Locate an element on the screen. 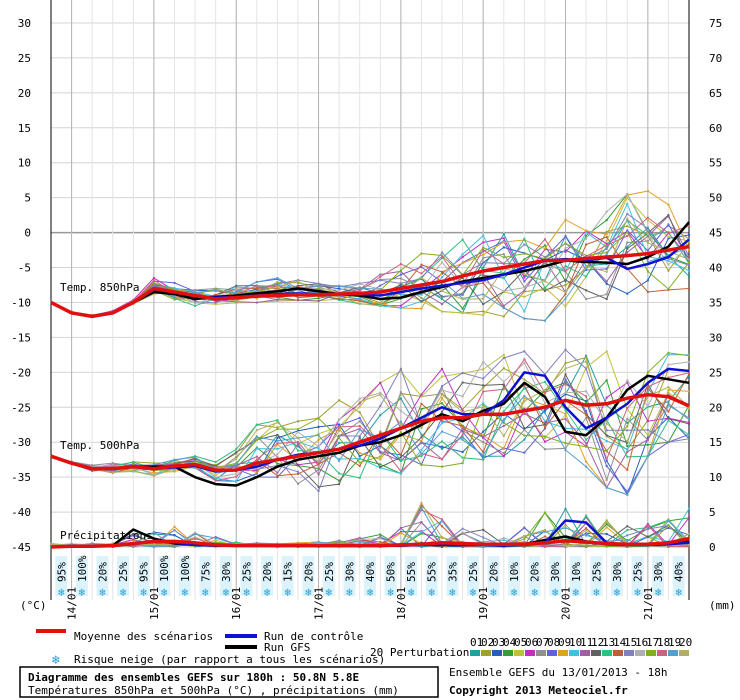 The height and width of the screenshot is (700, 740). legend-mean-swatch is located at coordinates (51, 631).